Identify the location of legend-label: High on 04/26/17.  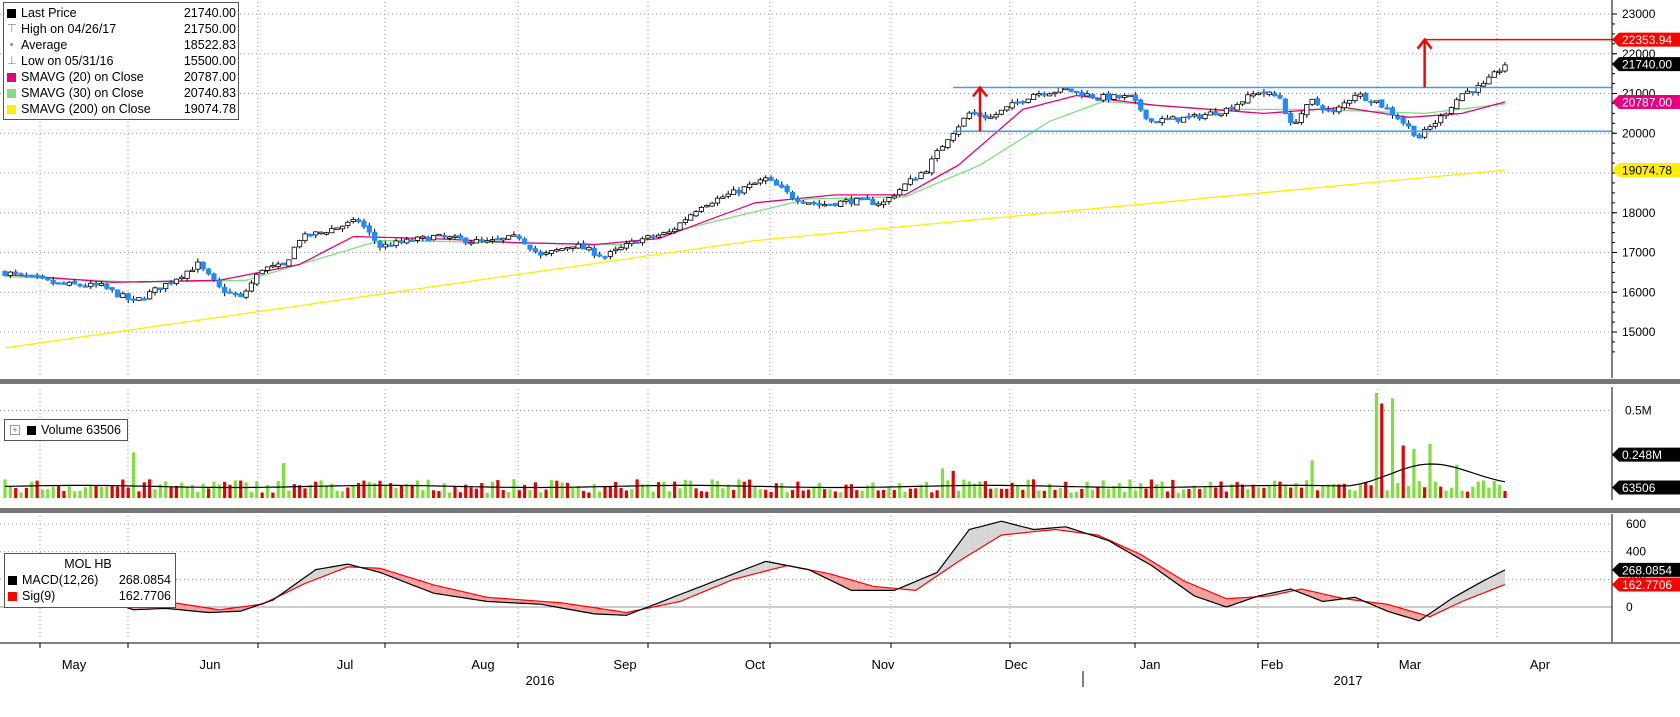
(69, 29).